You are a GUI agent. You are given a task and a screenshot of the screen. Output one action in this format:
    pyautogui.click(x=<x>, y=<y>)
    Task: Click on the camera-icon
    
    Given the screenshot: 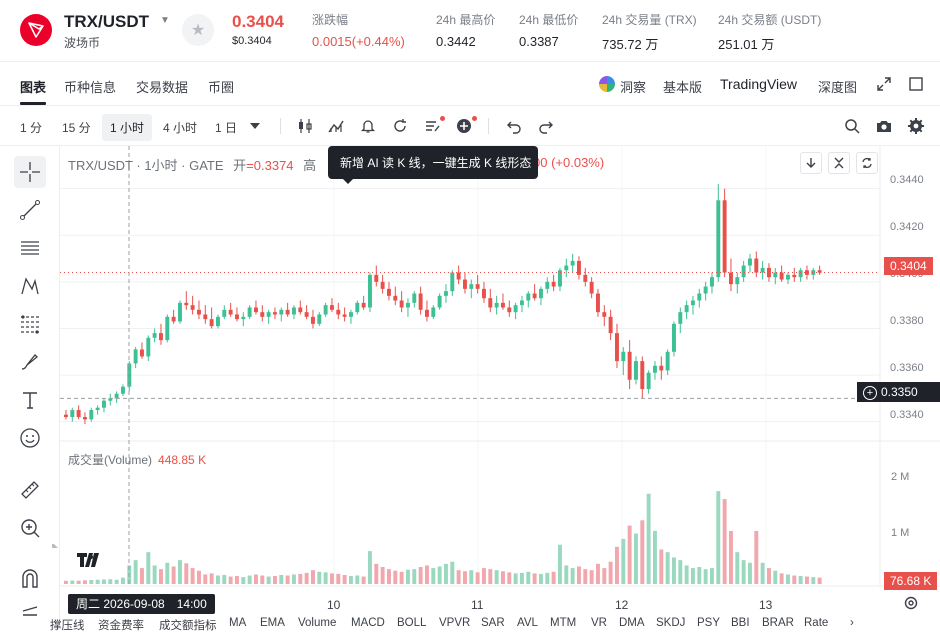 What is the action you would take?
    pyautogui.click(x=884, y=126)
    